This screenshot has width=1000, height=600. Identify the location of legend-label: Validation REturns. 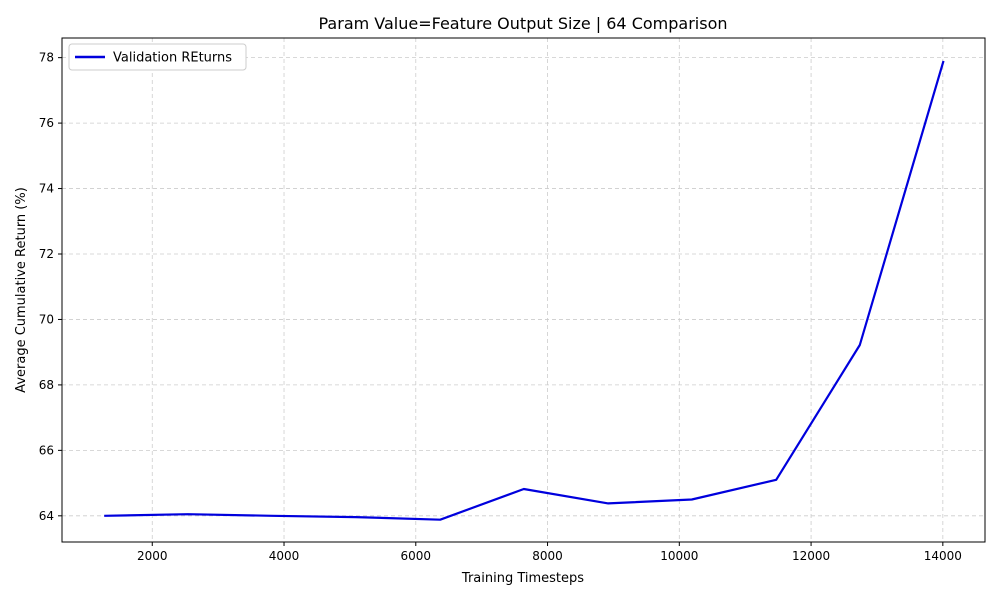
(172, 58).